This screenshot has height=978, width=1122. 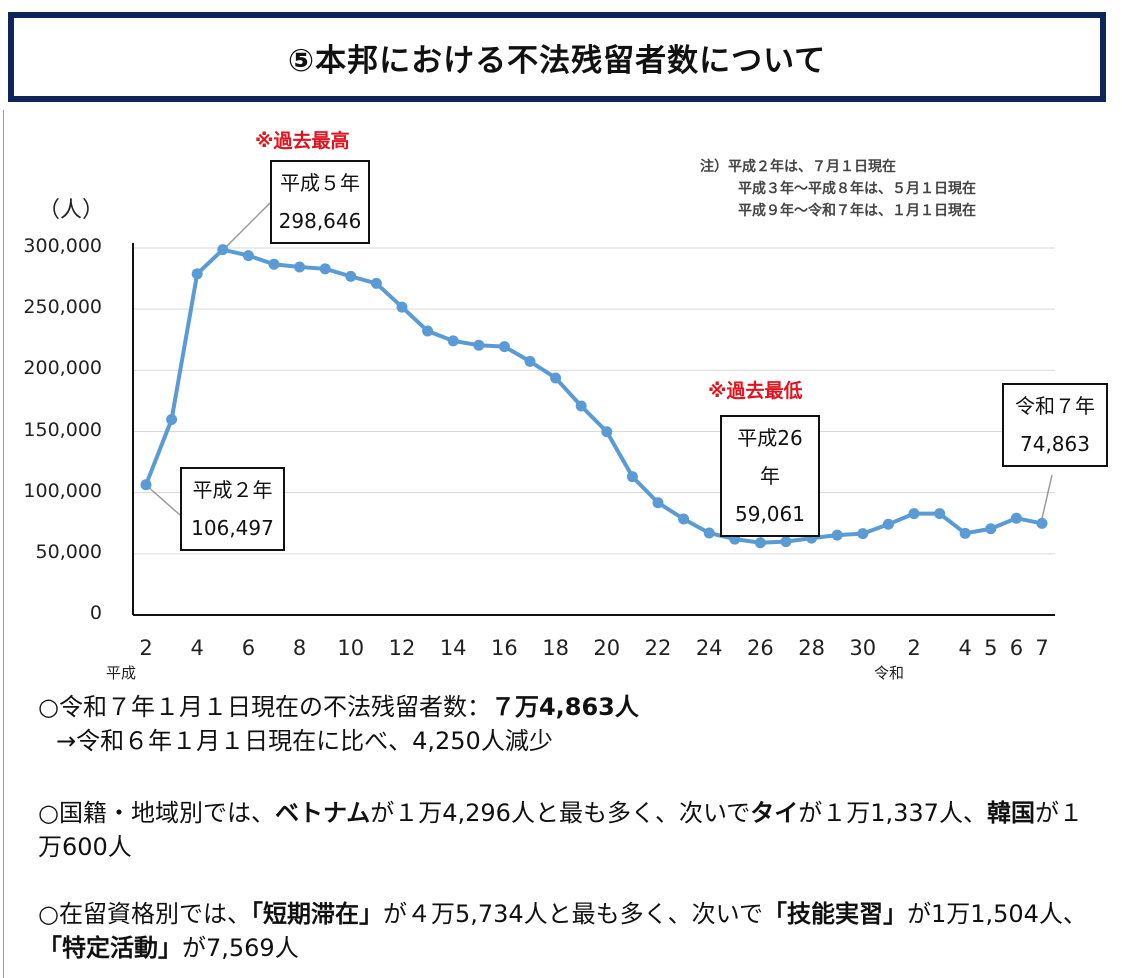 What do you see at coordinates (555, 648) in the screenshot?
I see `x-tick-label: 18` at bounding box center [555, 648].